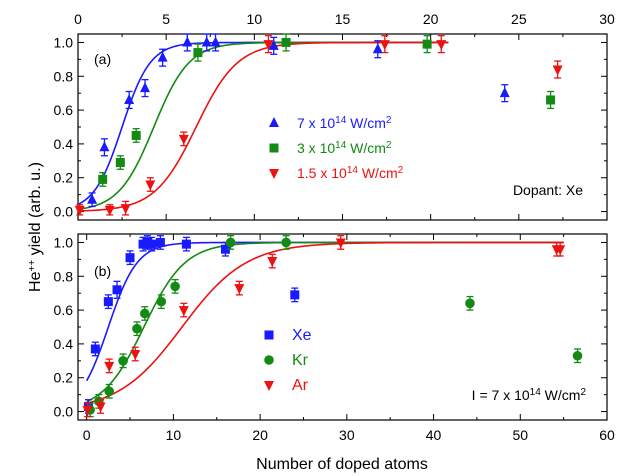 This screenshot has height=476, width=622. I want to click on panel-b-y-tick-label: 0.6, so click(64, 310).